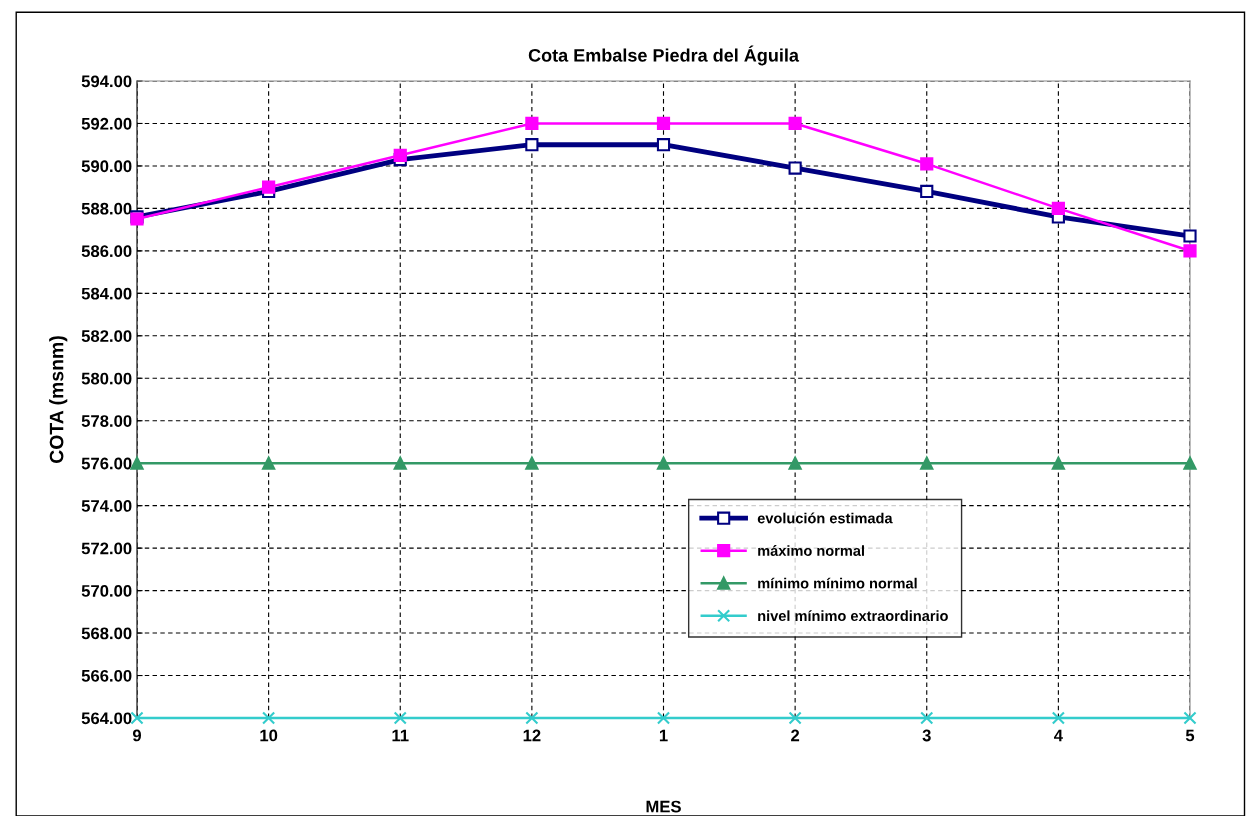 The height and width of the screenshot is (816, 1247). I want to click on legend-label: máximo normal, so click(811, 550).